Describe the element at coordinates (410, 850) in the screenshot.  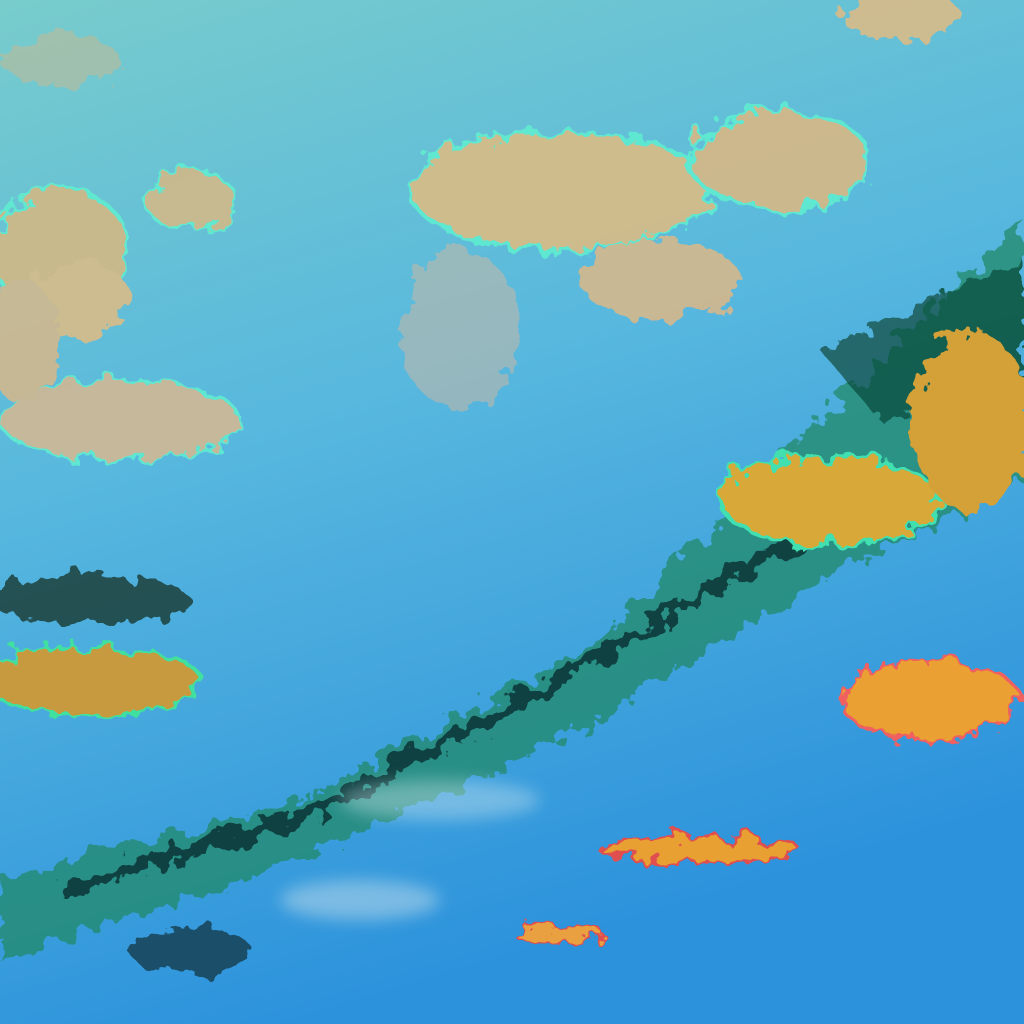
I see `lower-white-haze` at that location.